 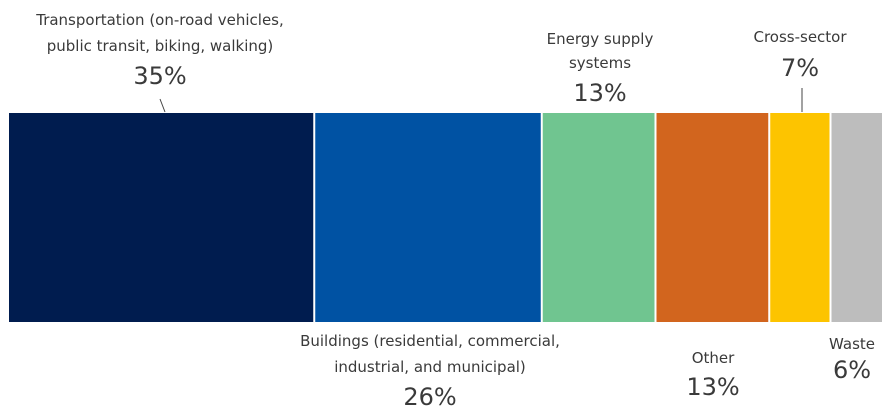 I want to click on segment-label-6-line-1: Waste, so click(x=852, y=344).